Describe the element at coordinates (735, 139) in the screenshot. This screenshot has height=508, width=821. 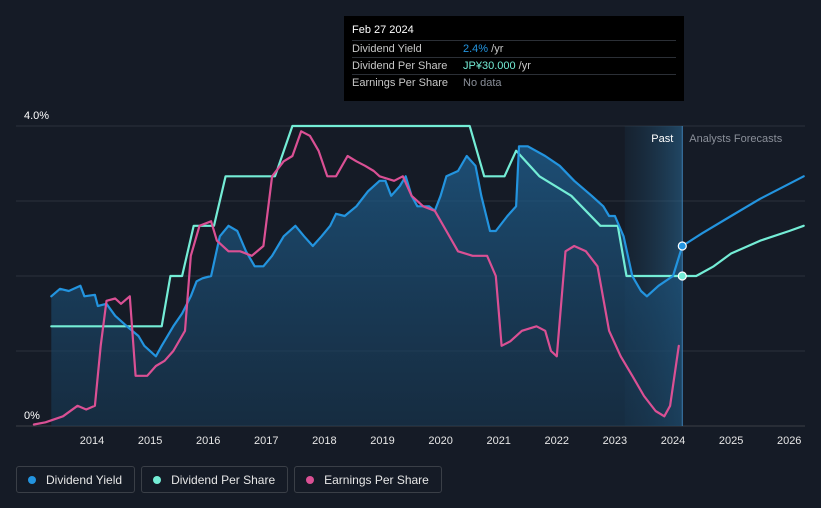
I see `forecast-label: Analysts Forecasts` at that location.